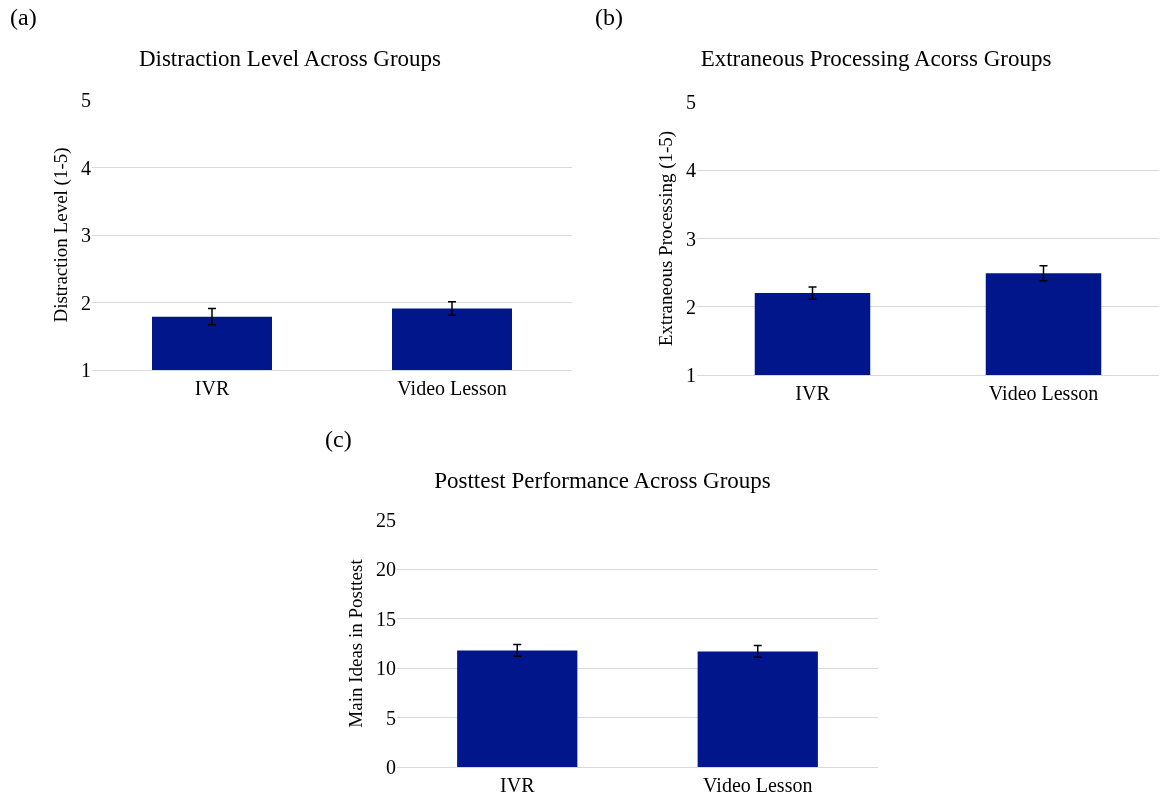  Describe the element at coordinates (386, 668) in the screenshot. I see `y-tick-label: 10` at that location.